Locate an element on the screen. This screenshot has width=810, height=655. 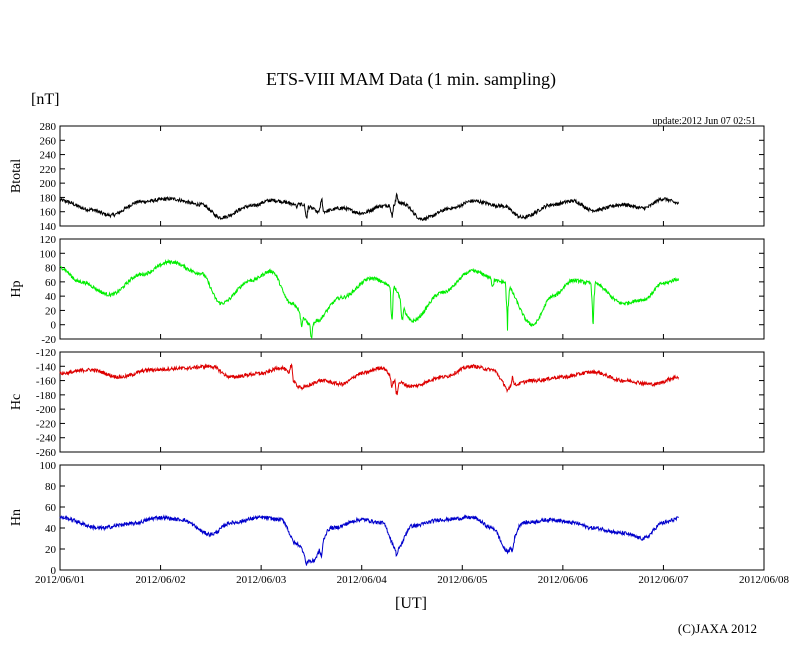
y-tick-label: 120 is located at coordinates (48, 240).